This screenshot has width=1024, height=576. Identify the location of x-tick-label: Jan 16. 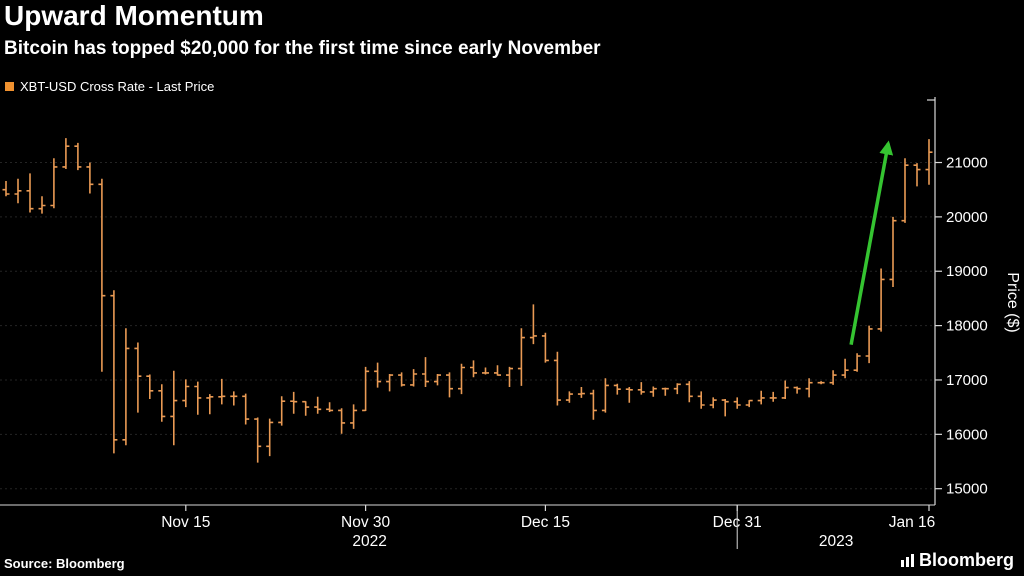
(912, 522).